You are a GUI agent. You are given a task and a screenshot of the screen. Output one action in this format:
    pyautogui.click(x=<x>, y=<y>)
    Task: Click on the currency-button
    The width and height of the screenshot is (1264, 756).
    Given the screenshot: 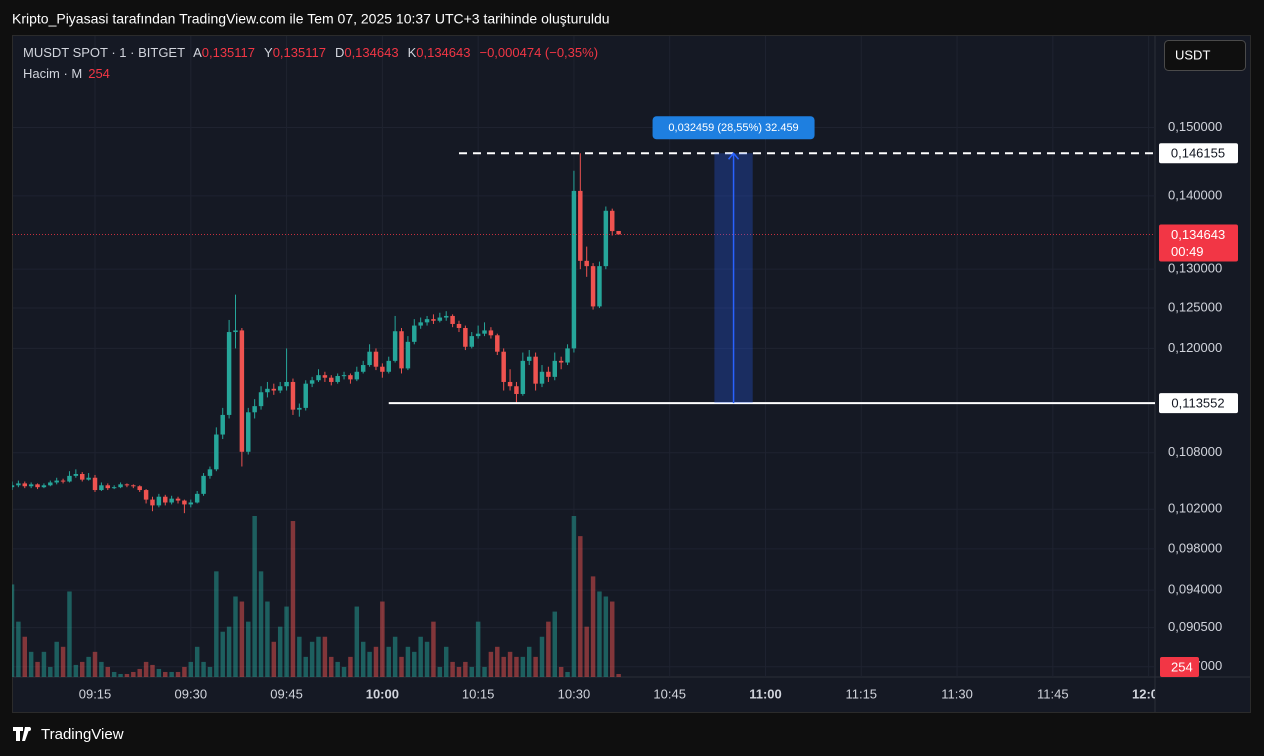 What is the action you would take?
    pyautogui.click(x=1205, y=55)
    